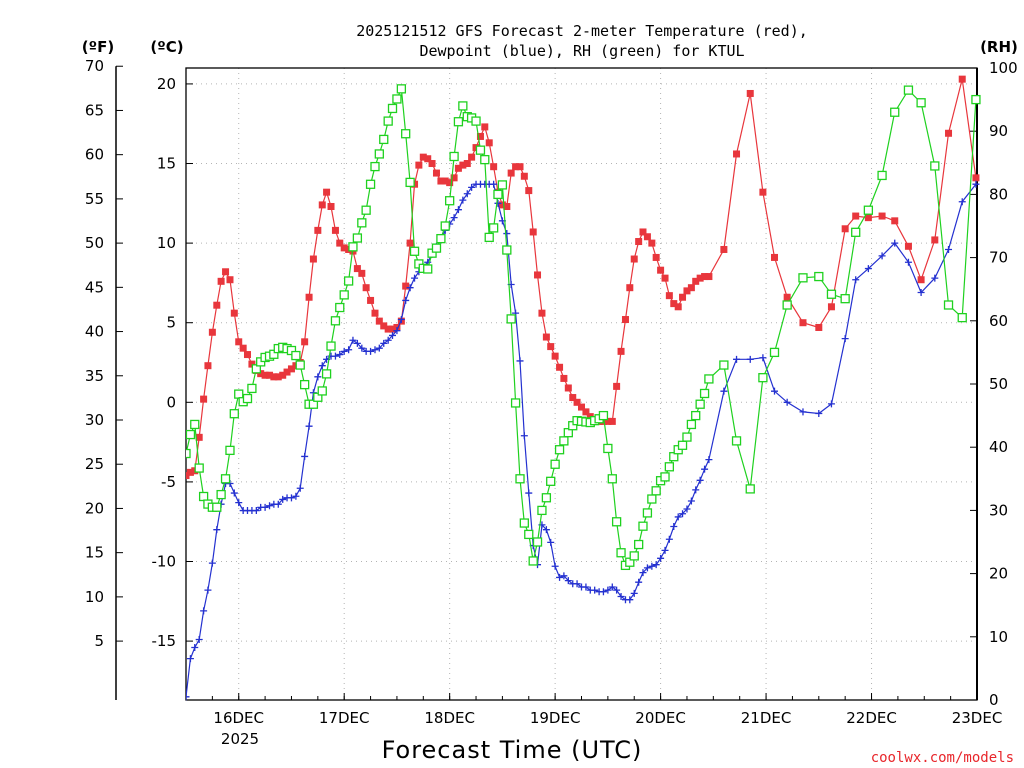 The width and height of the screenshot is (1024, 768). What do you see at coordinates (998, 194) in the screenshot?
I see `rh-tick-label: 80` at bounding box center [998, 194].